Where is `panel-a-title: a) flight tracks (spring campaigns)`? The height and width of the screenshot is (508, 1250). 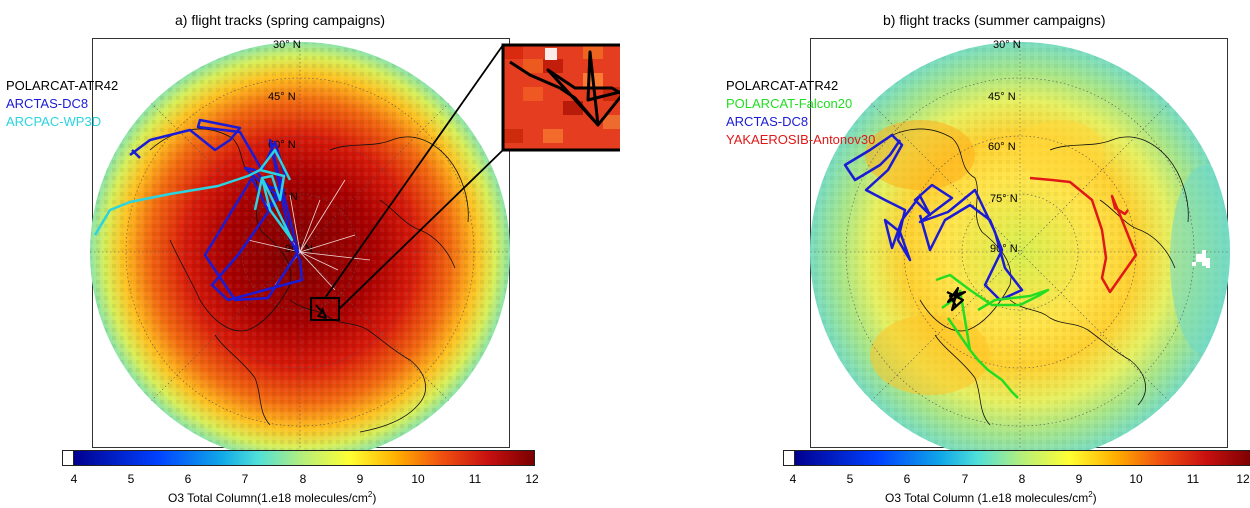 panel-a-title: a) flight tracks (spring campaigns) is located at coordinates (280, 20).